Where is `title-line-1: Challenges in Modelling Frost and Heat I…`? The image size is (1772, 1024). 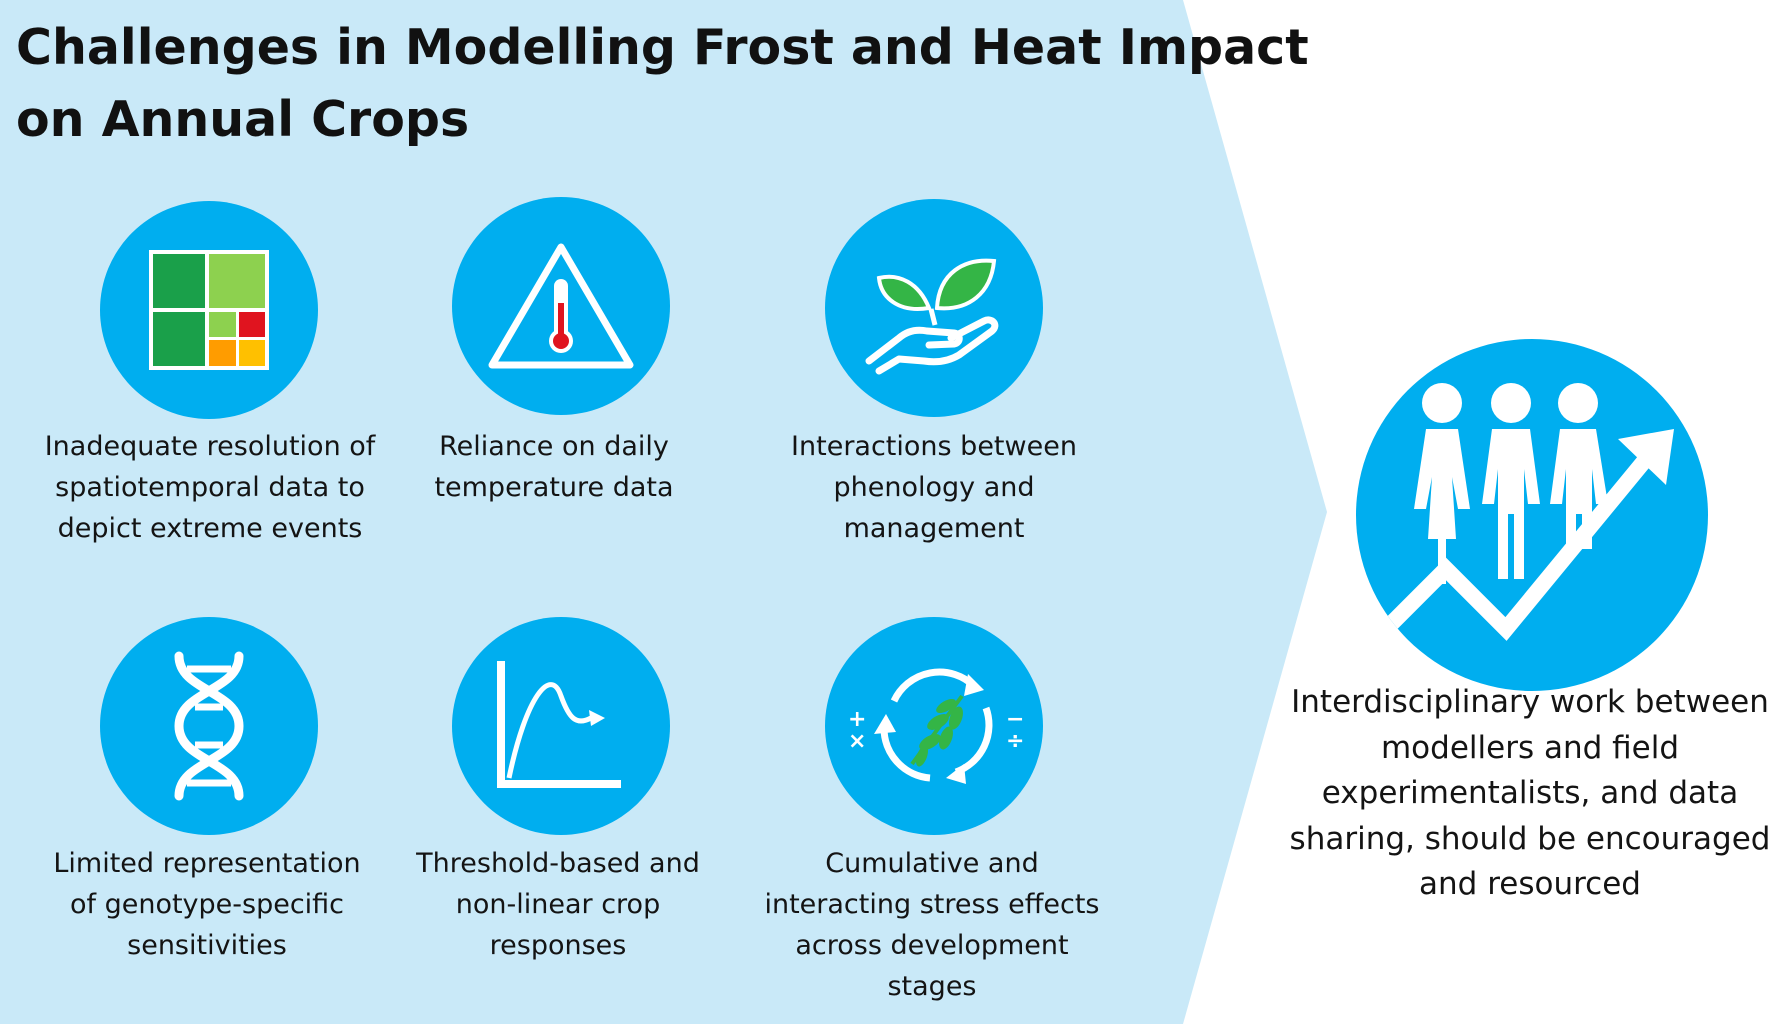 title-line-1: Challenges in Modelling Frost and Heat I… is located at coordinates (662, 47).